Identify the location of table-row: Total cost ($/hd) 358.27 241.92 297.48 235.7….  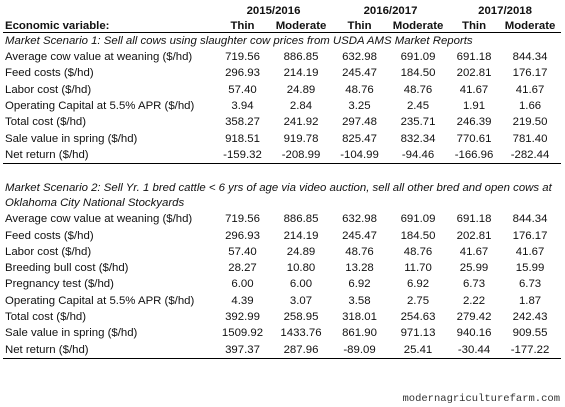
(282, 122).